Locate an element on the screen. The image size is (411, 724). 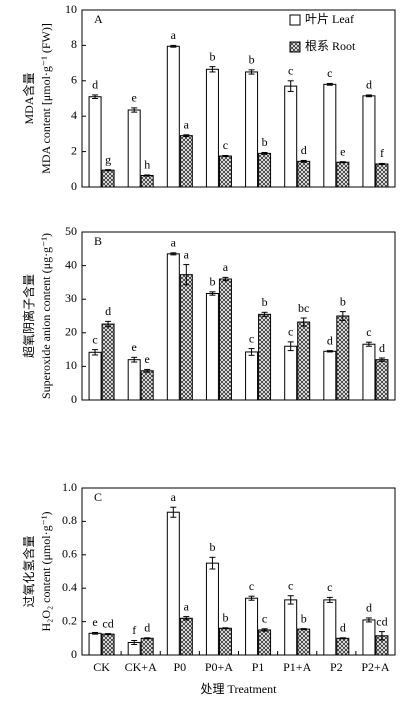
y-axis-label: 过氧化氢含量 is located at coordinates (28, 571).